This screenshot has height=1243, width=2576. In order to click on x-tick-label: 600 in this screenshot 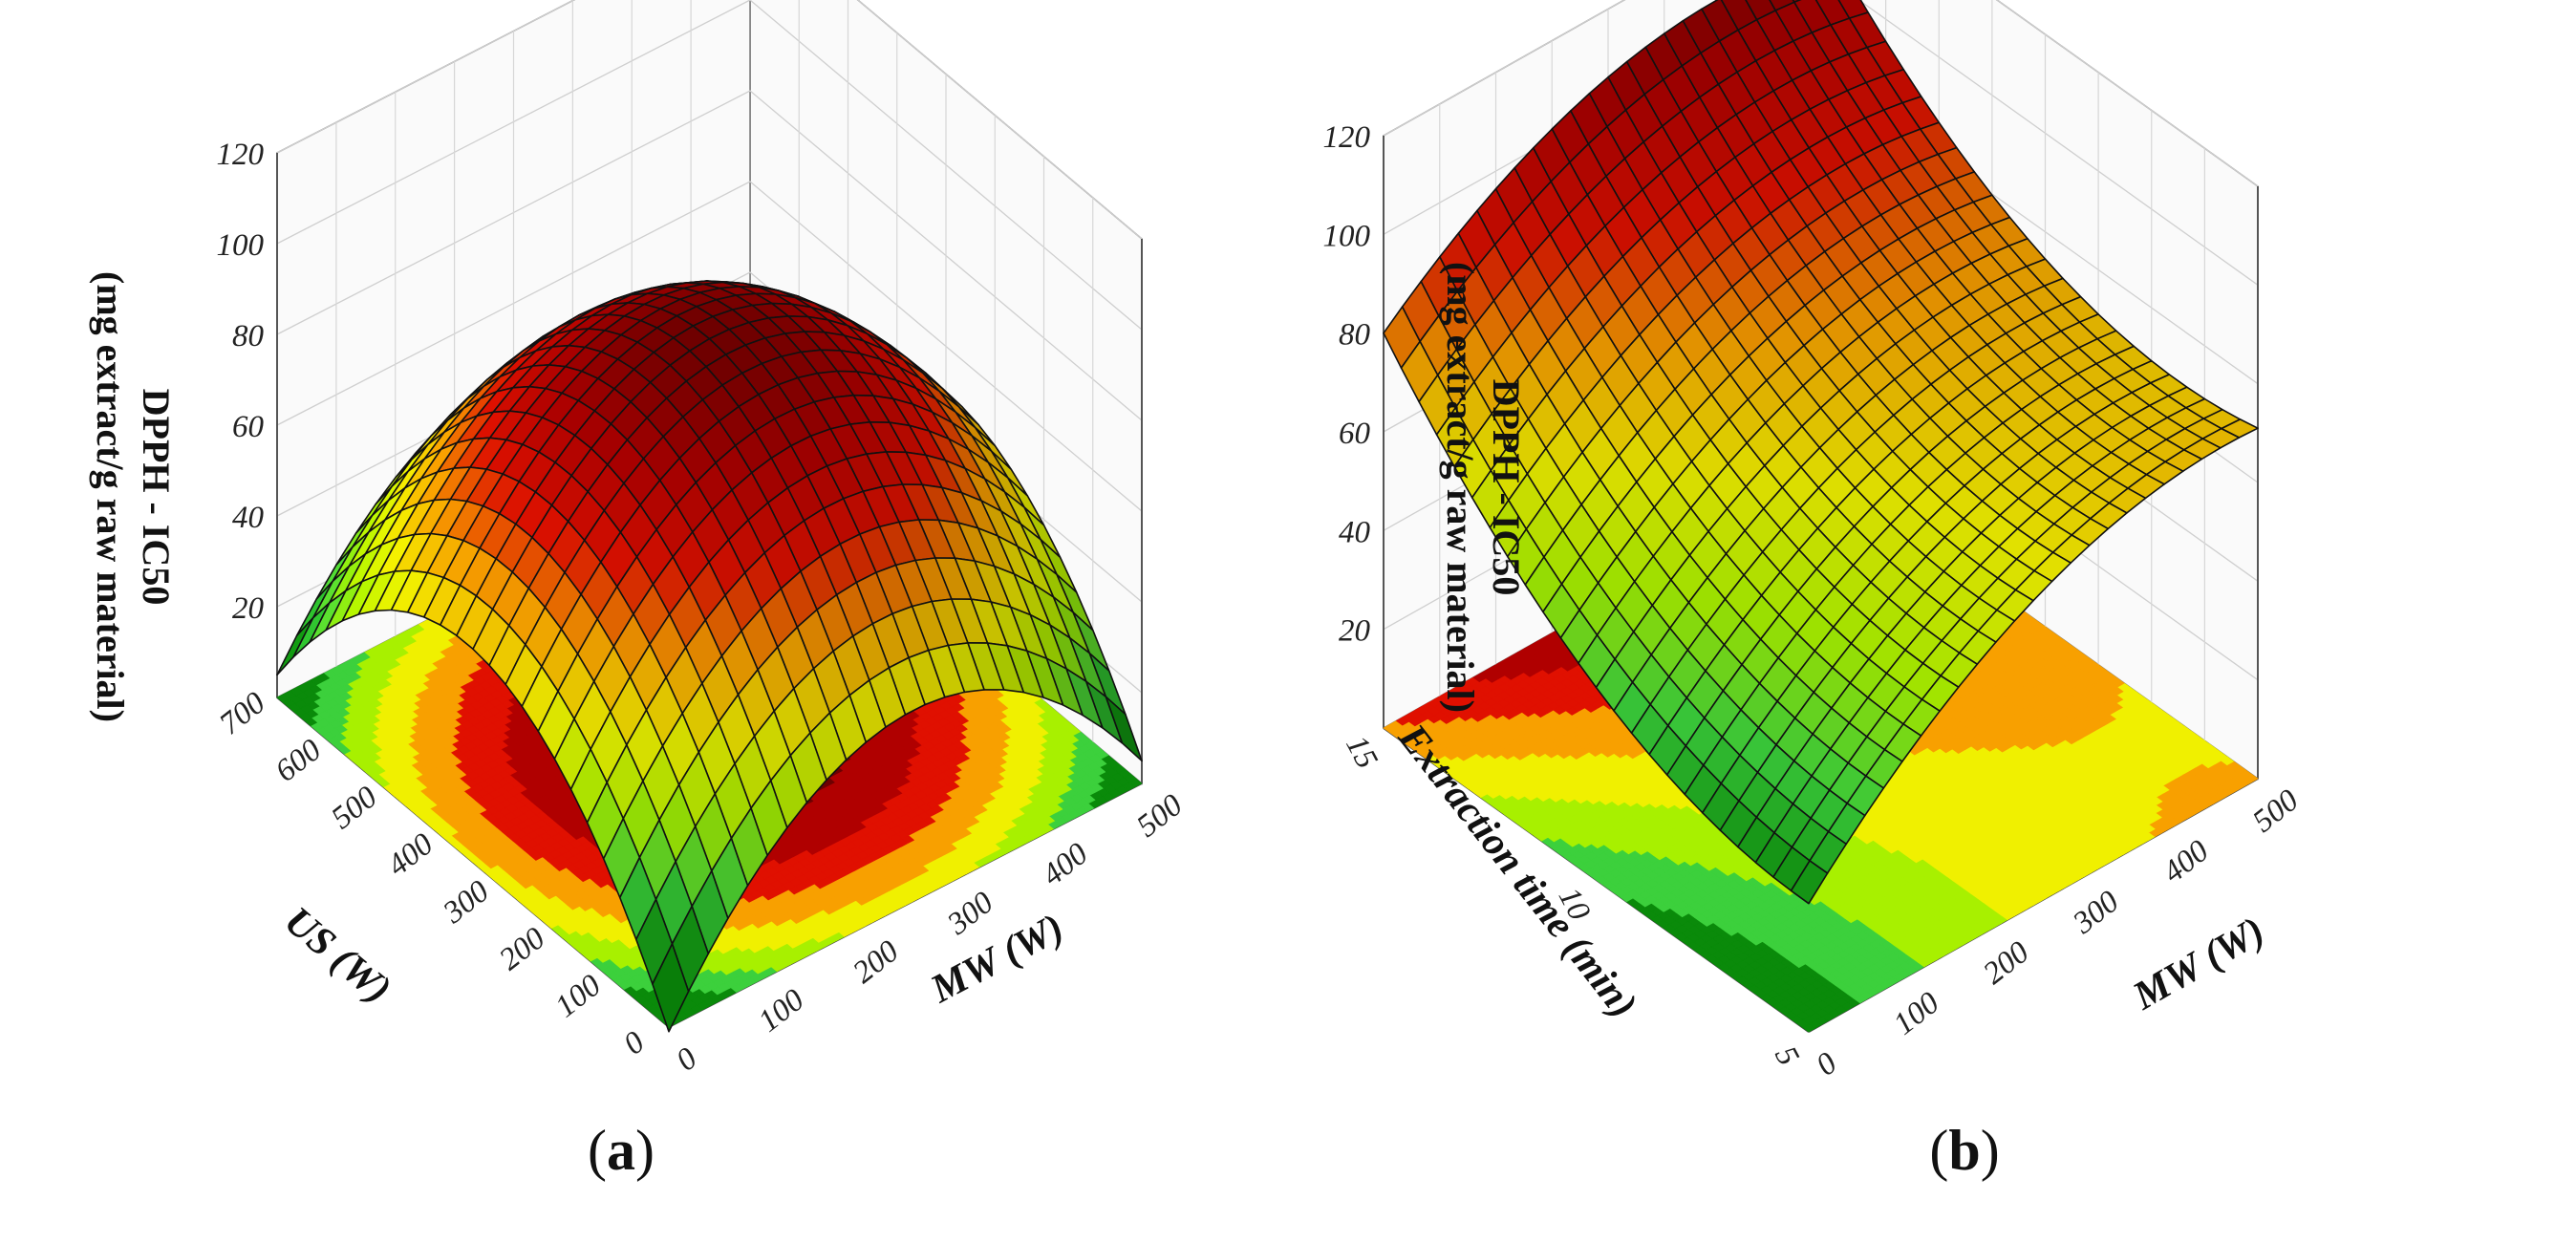, I will do `click(299, 761)`.